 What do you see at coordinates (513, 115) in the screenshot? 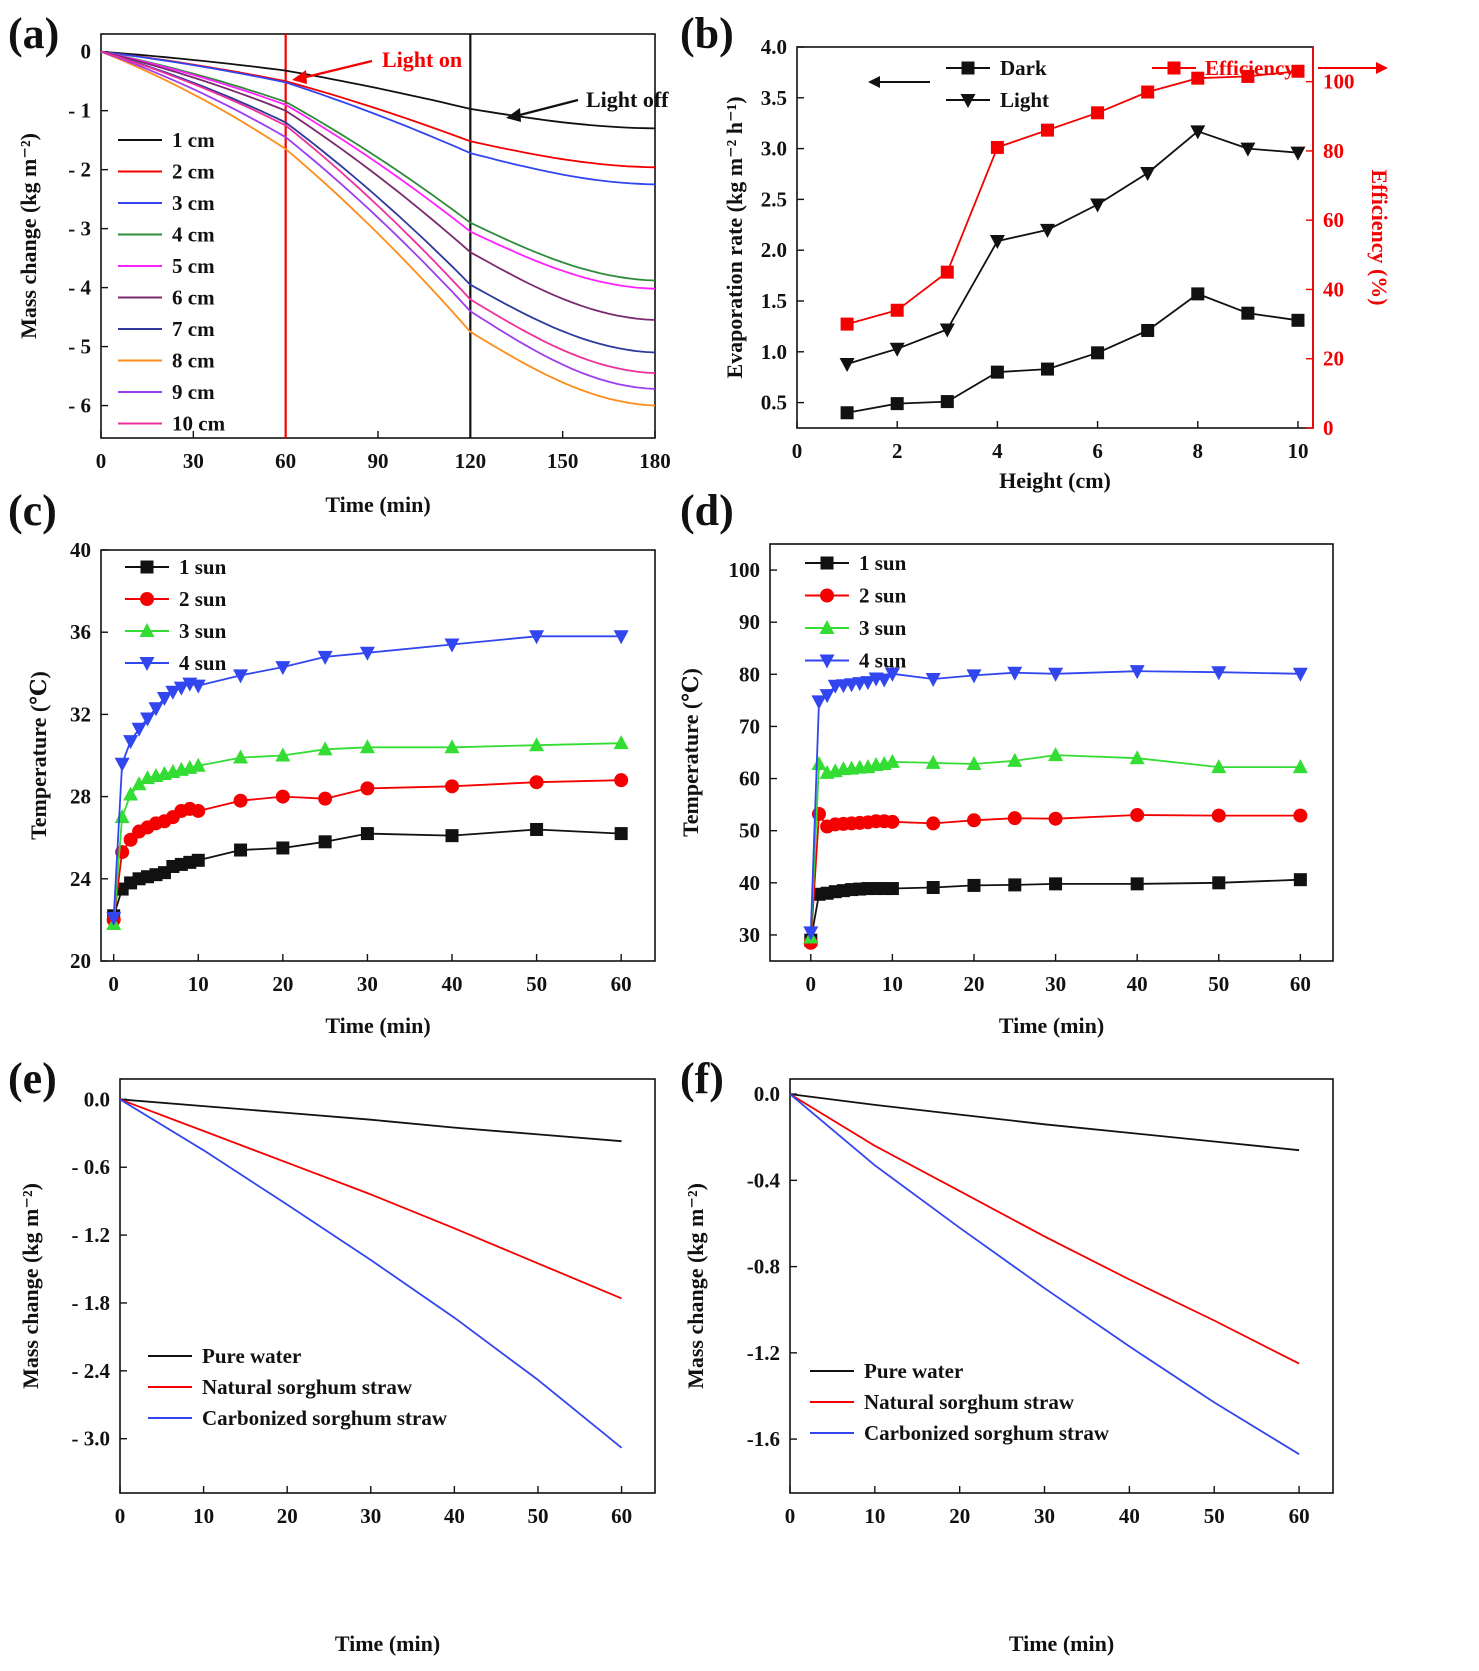
I see `light-off-arrowhead` at bounding box center [513, 115].